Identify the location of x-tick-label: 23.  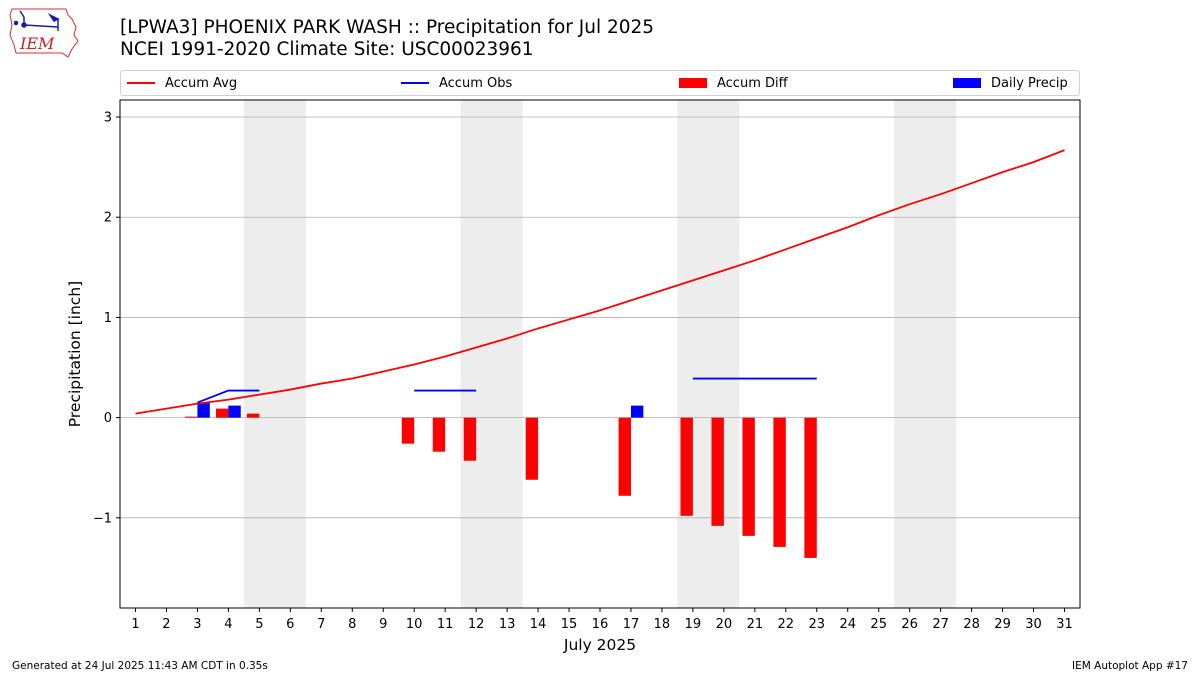
(817, 624).